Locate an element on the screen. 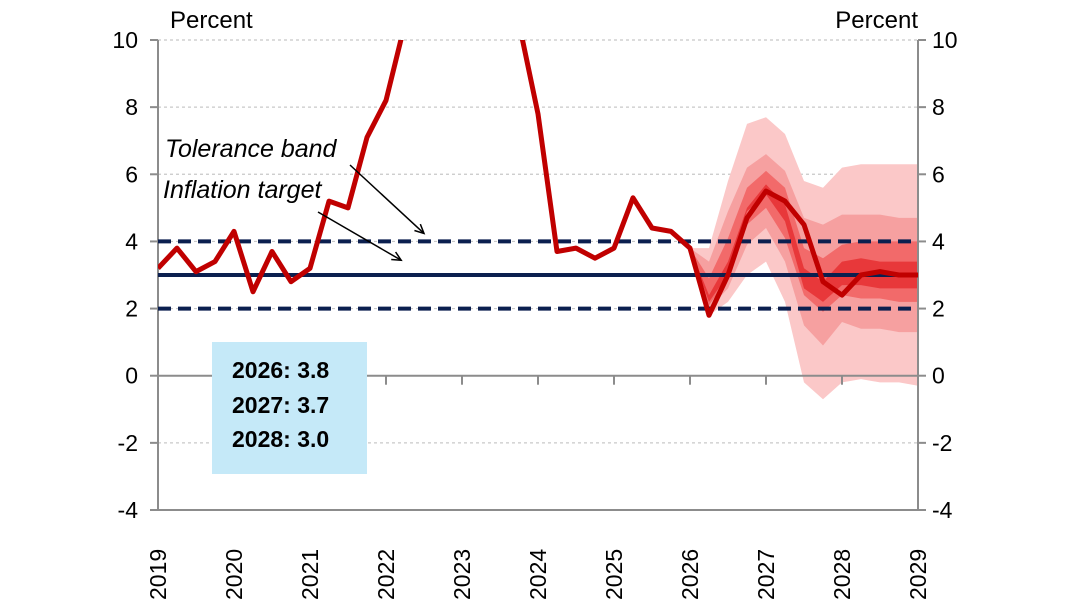 This screenshot has width=1080, height=608. y-tick-label-left: 6 is located at coordinates (131, 174).